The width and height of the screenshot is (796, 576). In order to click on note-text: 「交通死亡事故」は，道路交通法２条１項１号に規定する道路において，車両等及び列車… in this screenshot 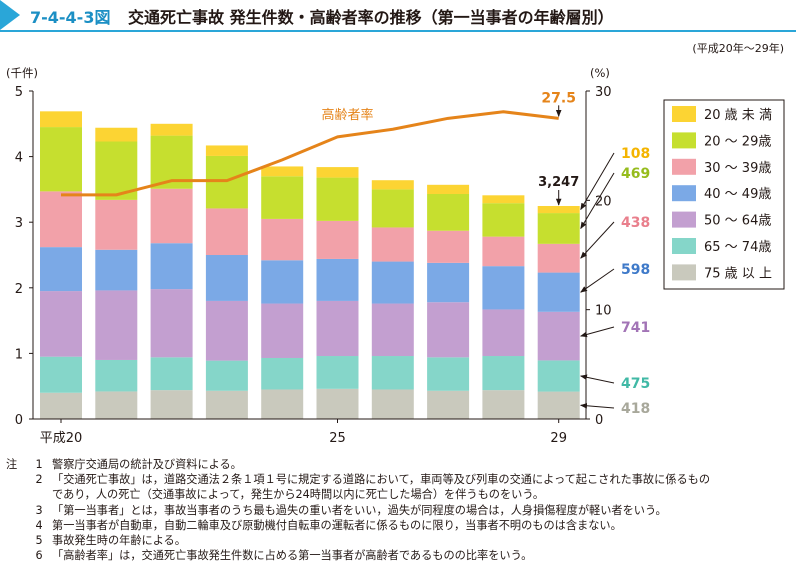, I will do `click(381, 480)`.